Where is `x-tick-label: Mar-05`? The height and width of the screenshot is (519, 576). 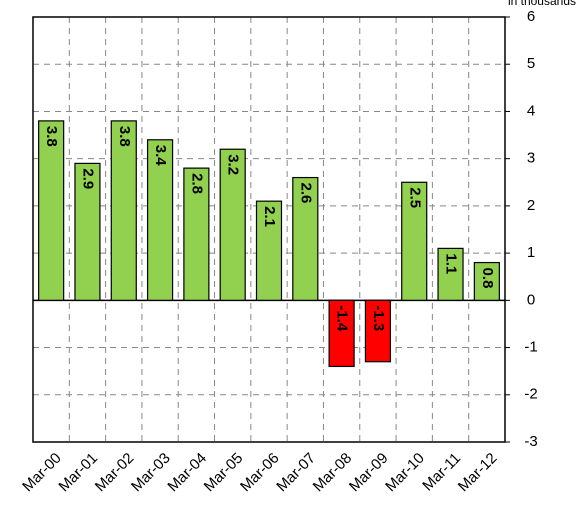
x-tick-label: Mar-05 is located at coordinates (224, 473).